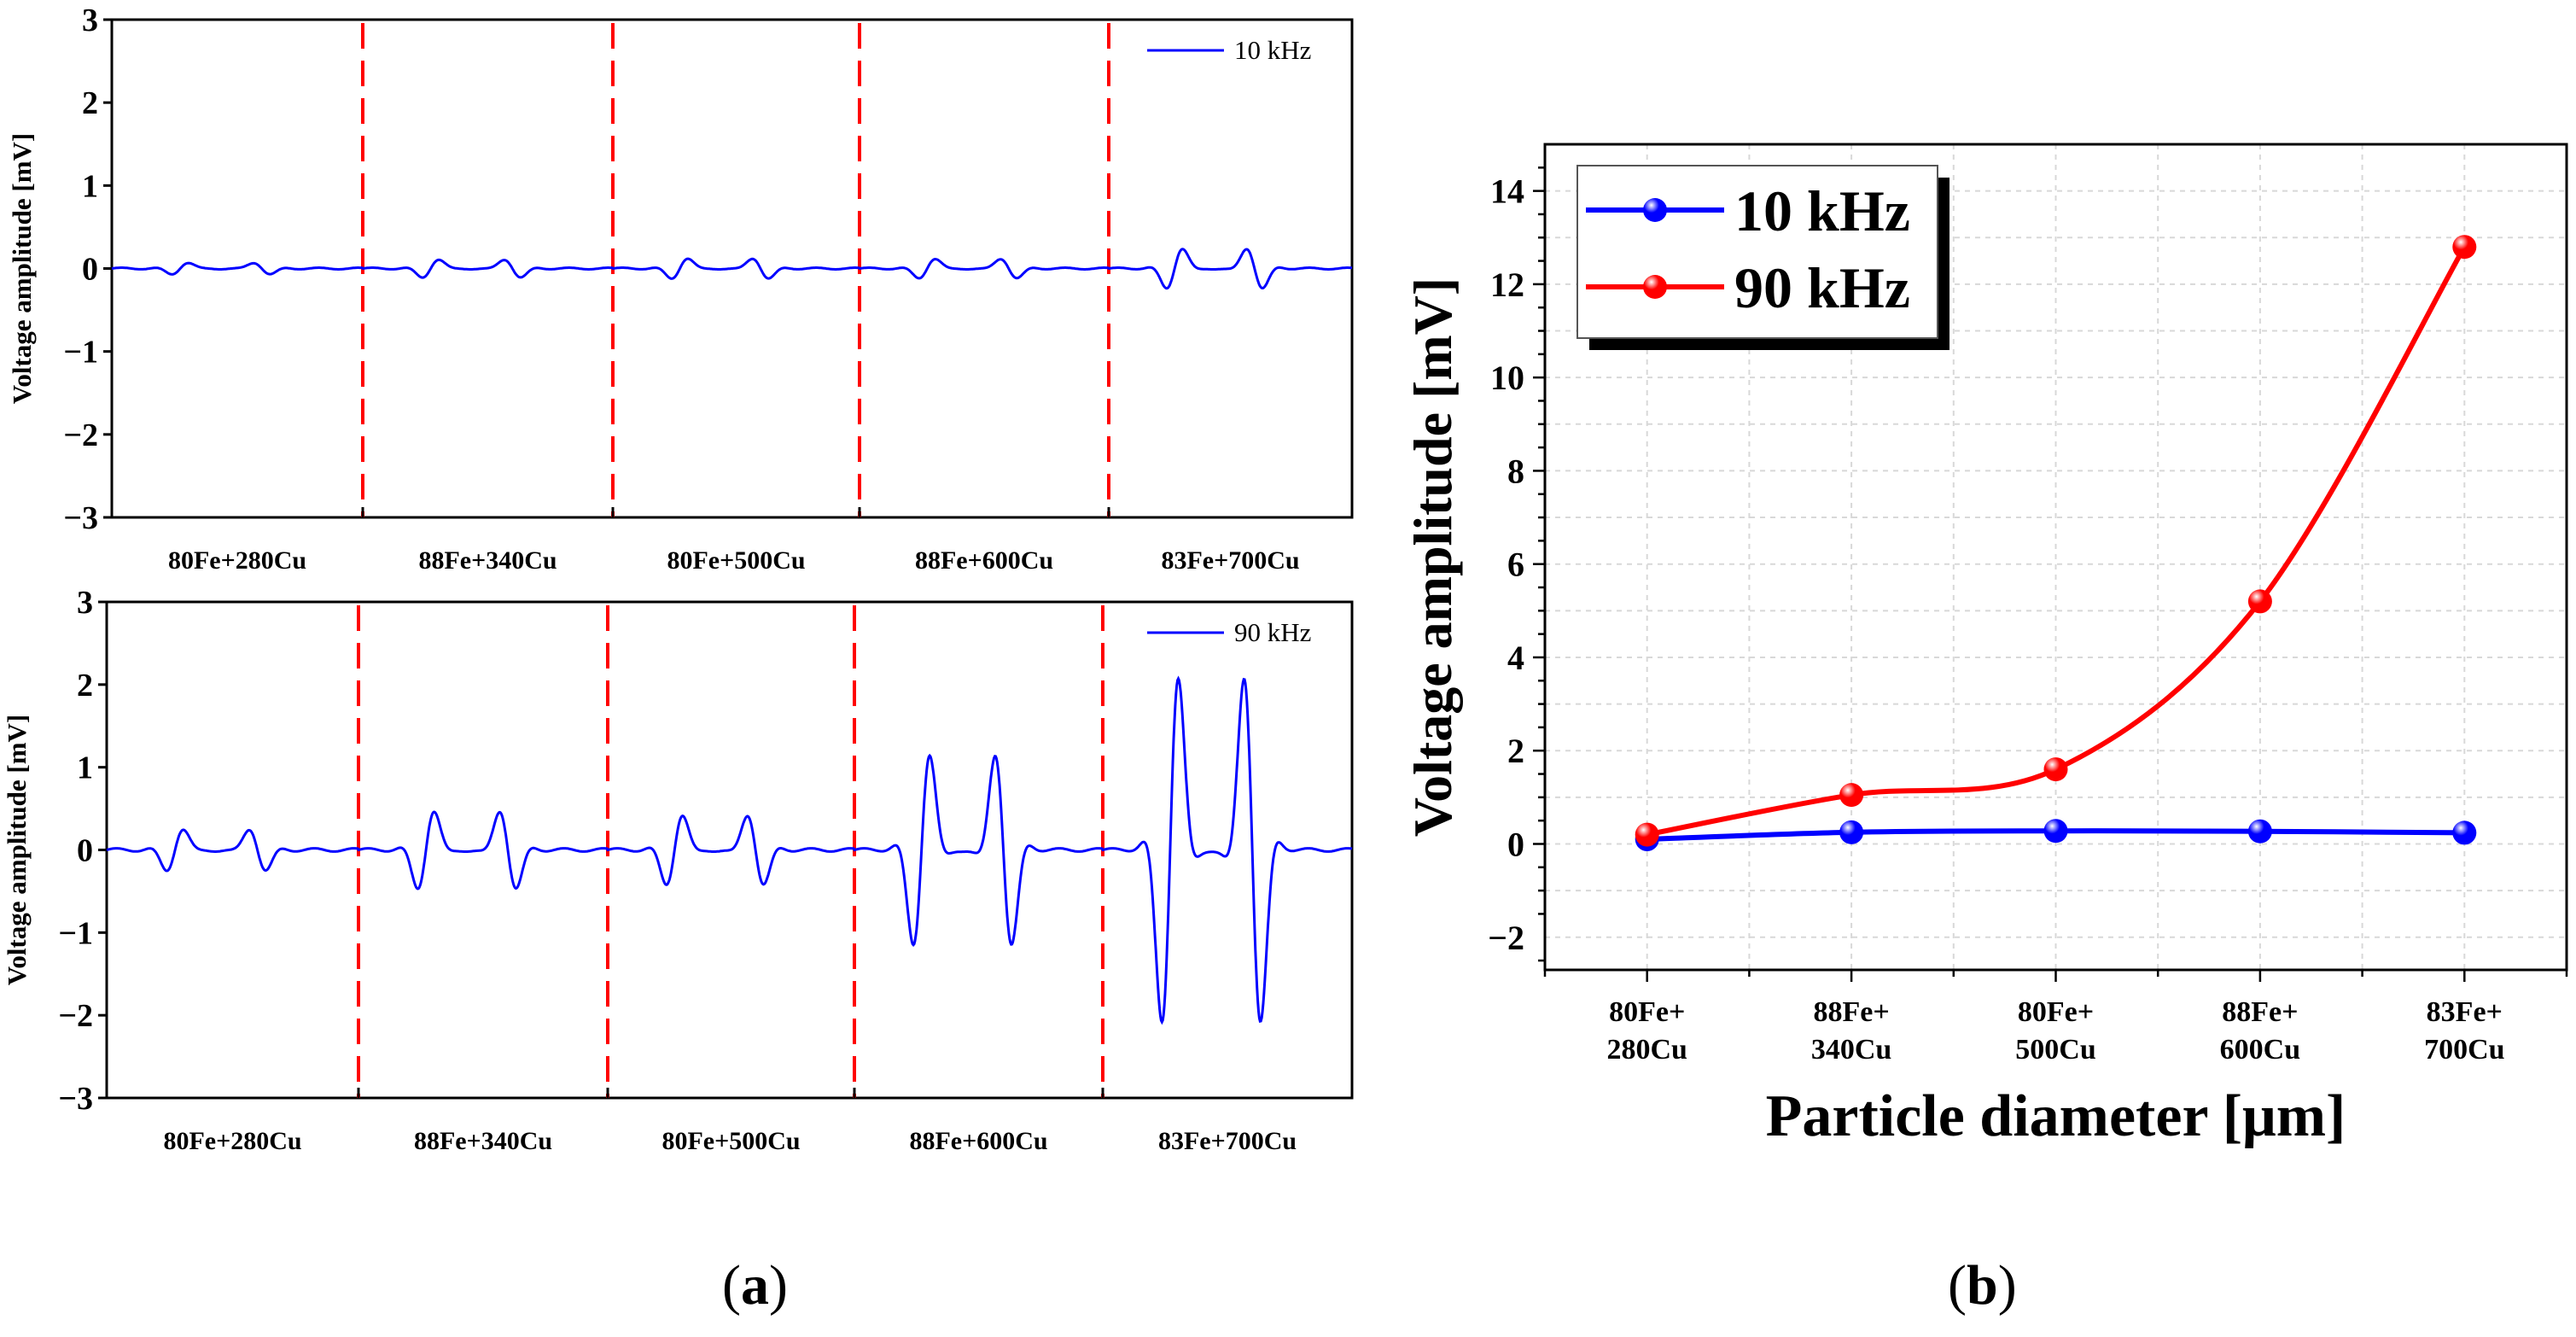 This screenshot has height=1337, width=2576. What do you see at coordinates (2056, 541) in the screenshot?
I see `series-line-90khz` at bounding box center [2056, 541].